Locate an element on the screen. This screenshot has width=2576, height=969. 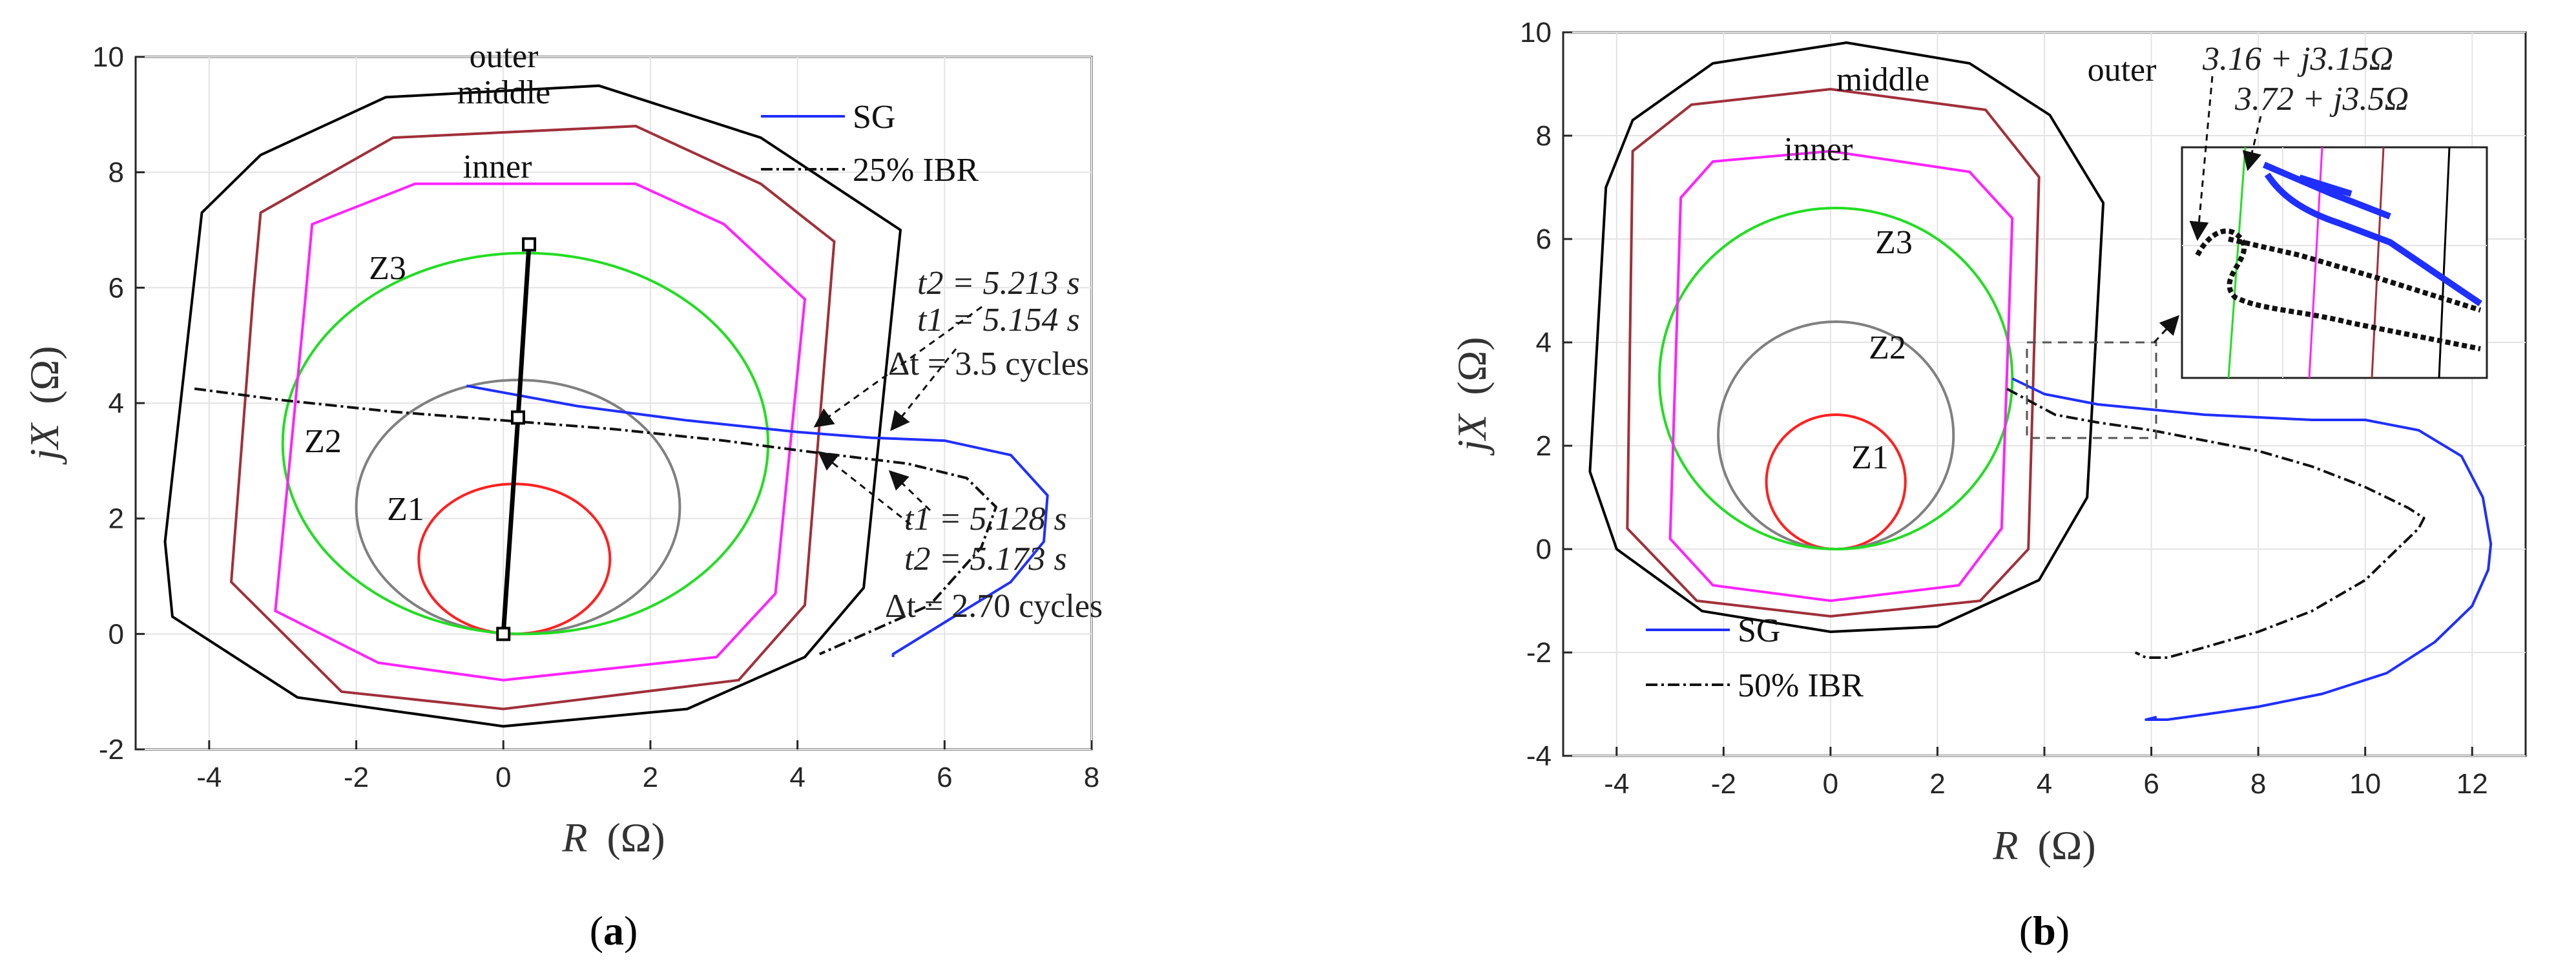
zoom-inset is located at coordinates (2334, 263).